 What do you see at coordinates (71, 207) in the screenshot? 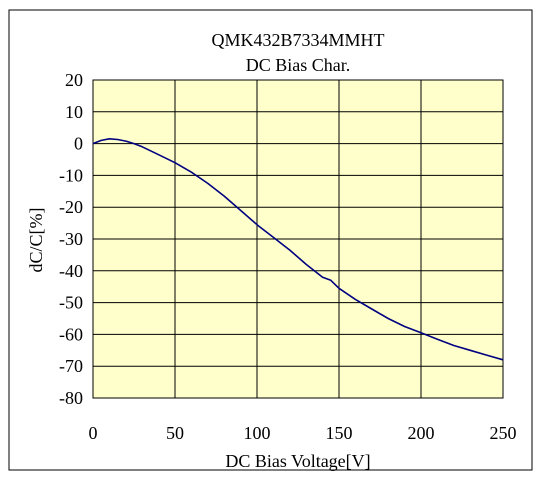
I see `y-tick-label: -20` at bounding box center [71, 207].